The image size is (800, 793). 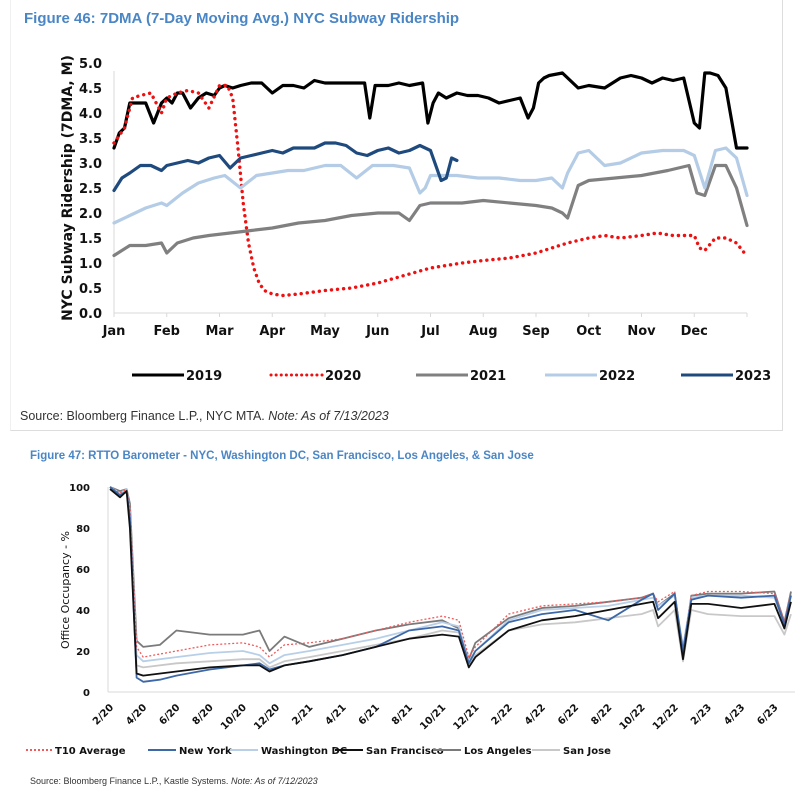 What do you see at coordinates (103, 714) in the screenshot?
I see `x-tick-label: 2/20` at bounding box center [103, 714].